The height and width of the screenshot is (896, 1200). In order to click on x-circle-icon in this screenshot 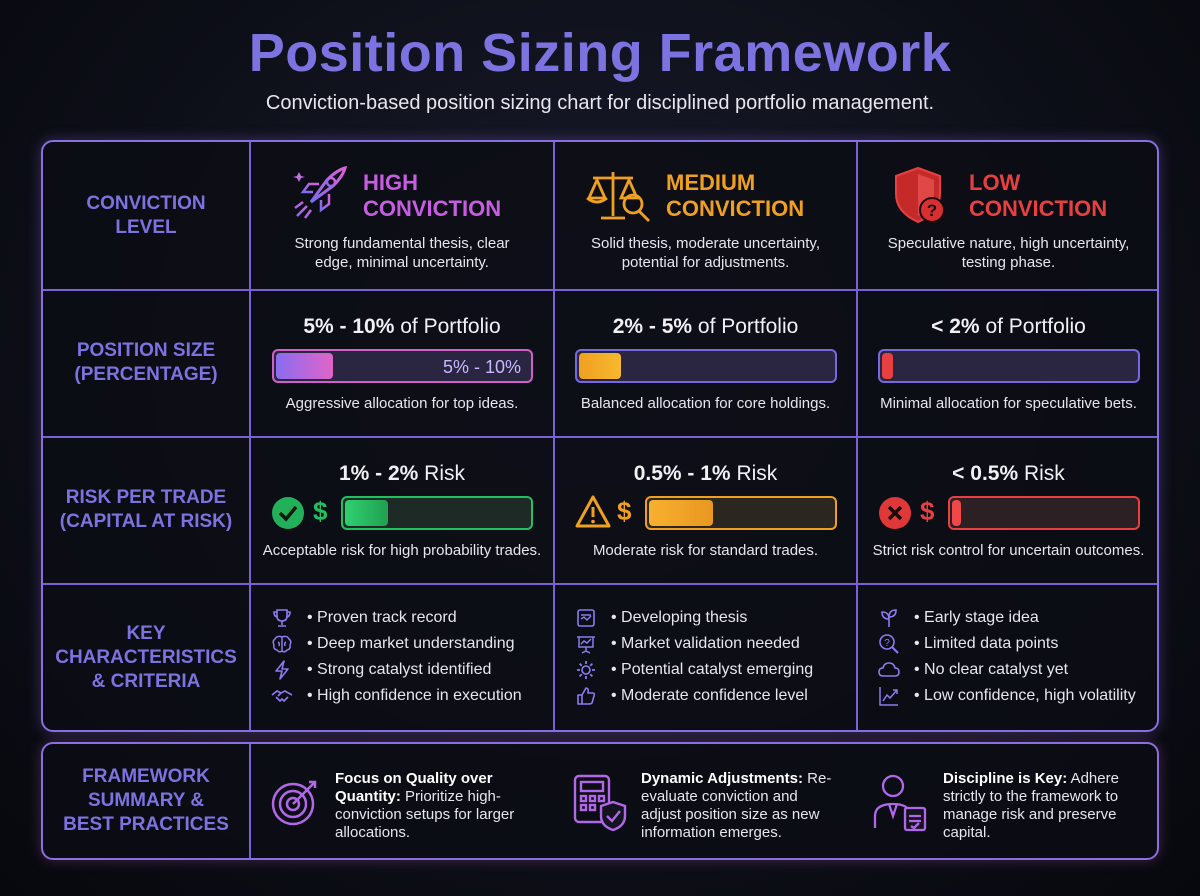, I will do `click(895, 513)`.